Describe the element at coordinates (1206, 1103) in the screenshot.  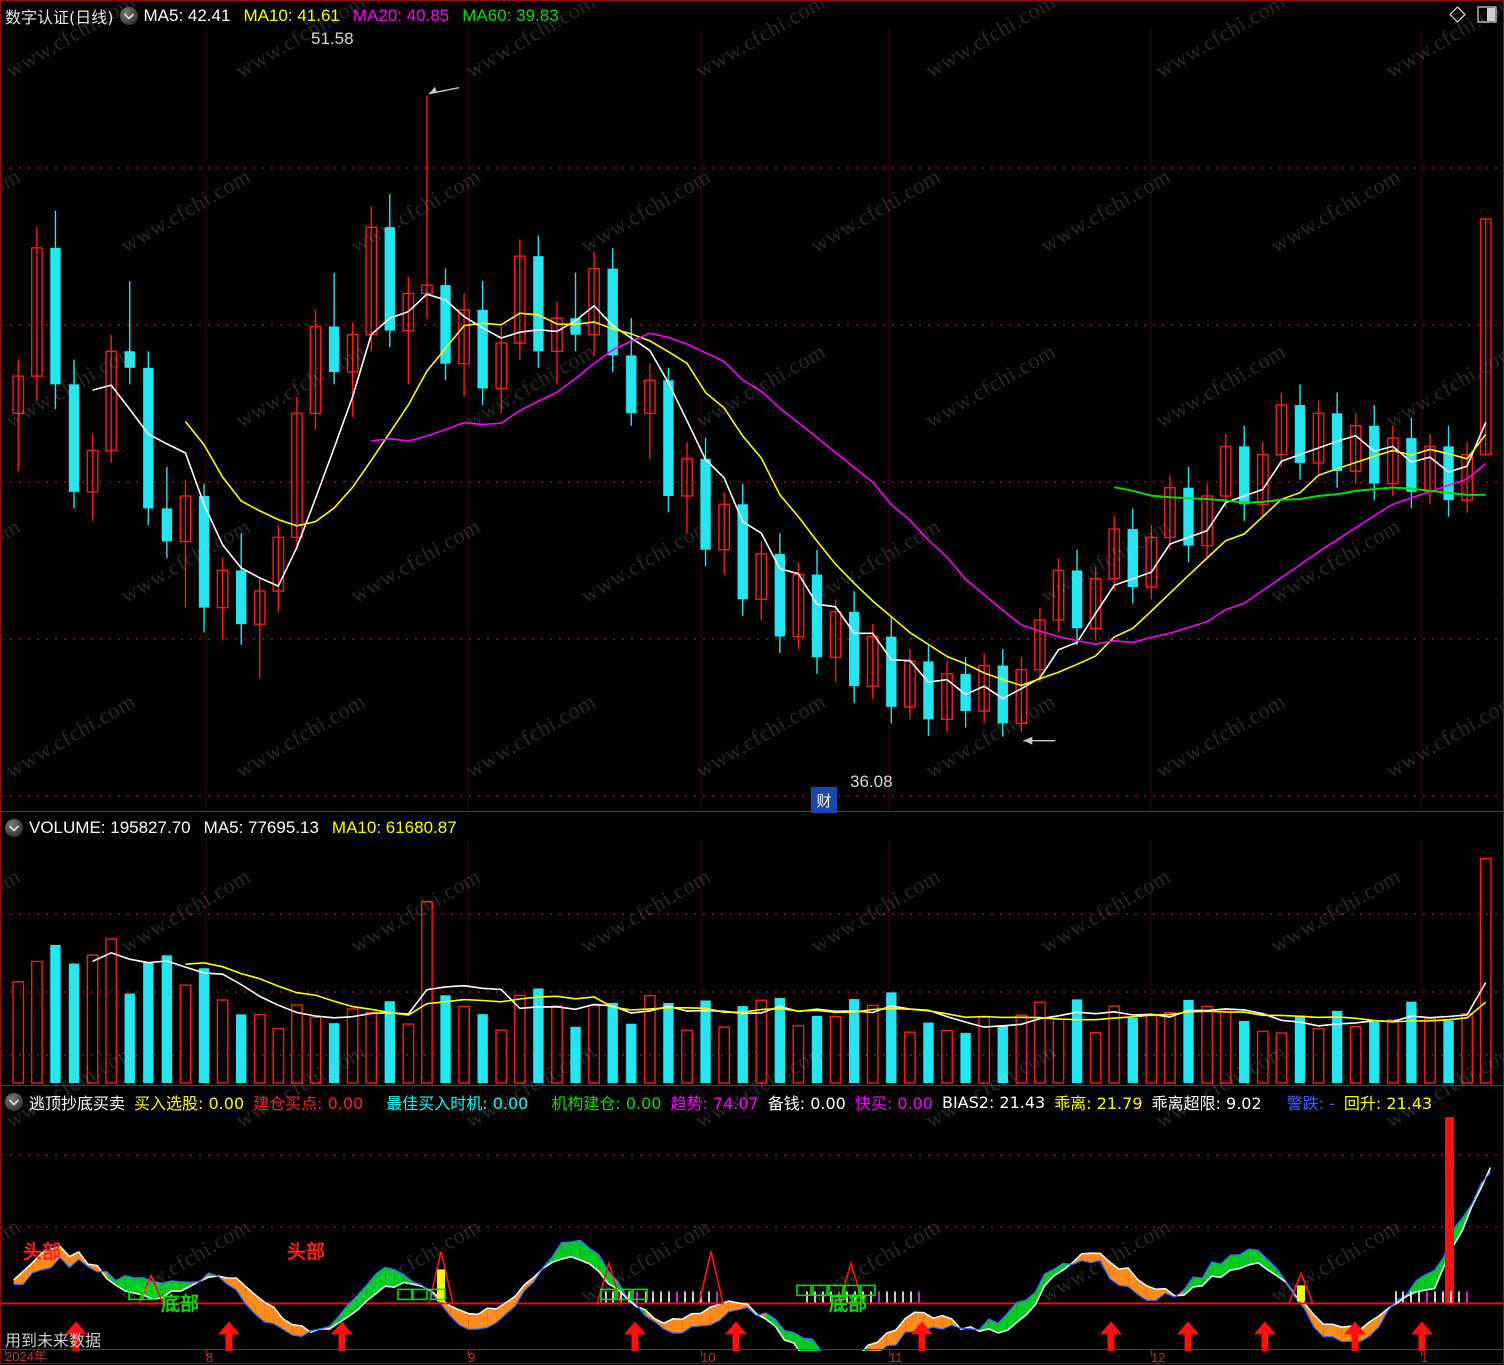
I see `indicator-item-9: 乖离超限: 9.02` at that location.